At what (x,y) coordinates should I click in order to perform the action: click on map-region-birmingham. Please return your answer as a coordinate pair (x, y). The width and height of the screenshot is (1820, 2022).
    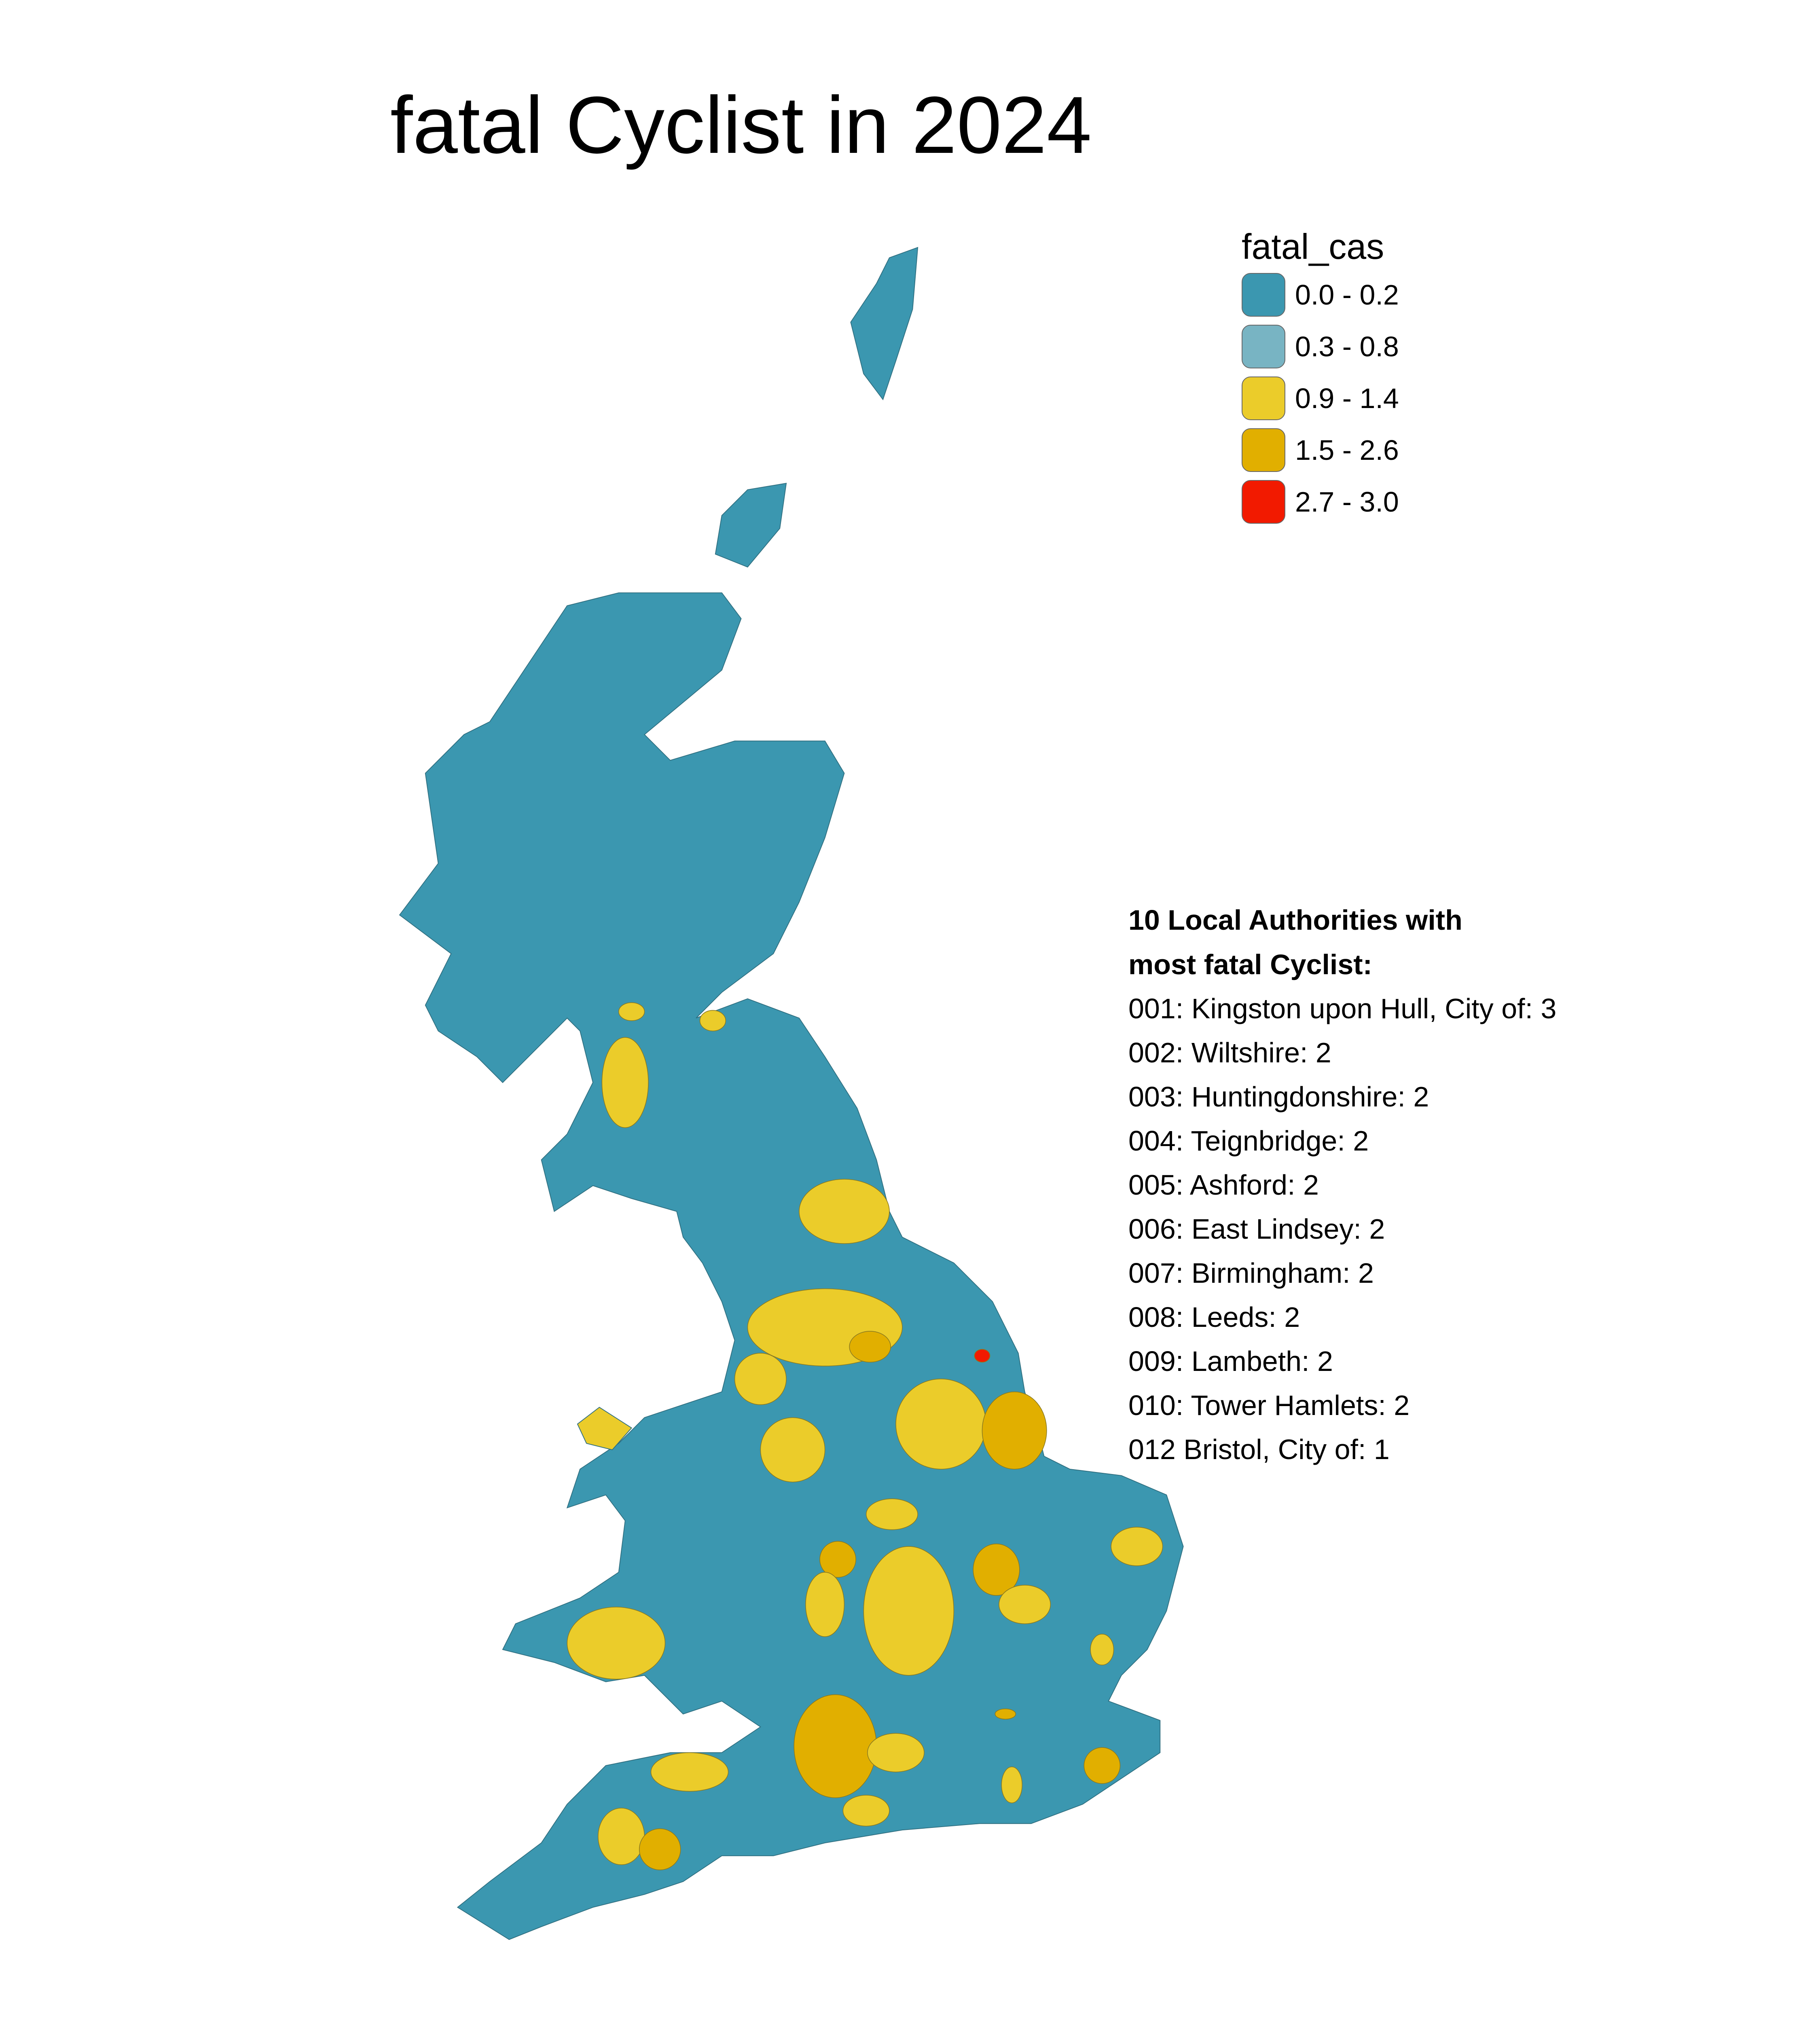
    Looking at the image, I should click on (837, 1559).